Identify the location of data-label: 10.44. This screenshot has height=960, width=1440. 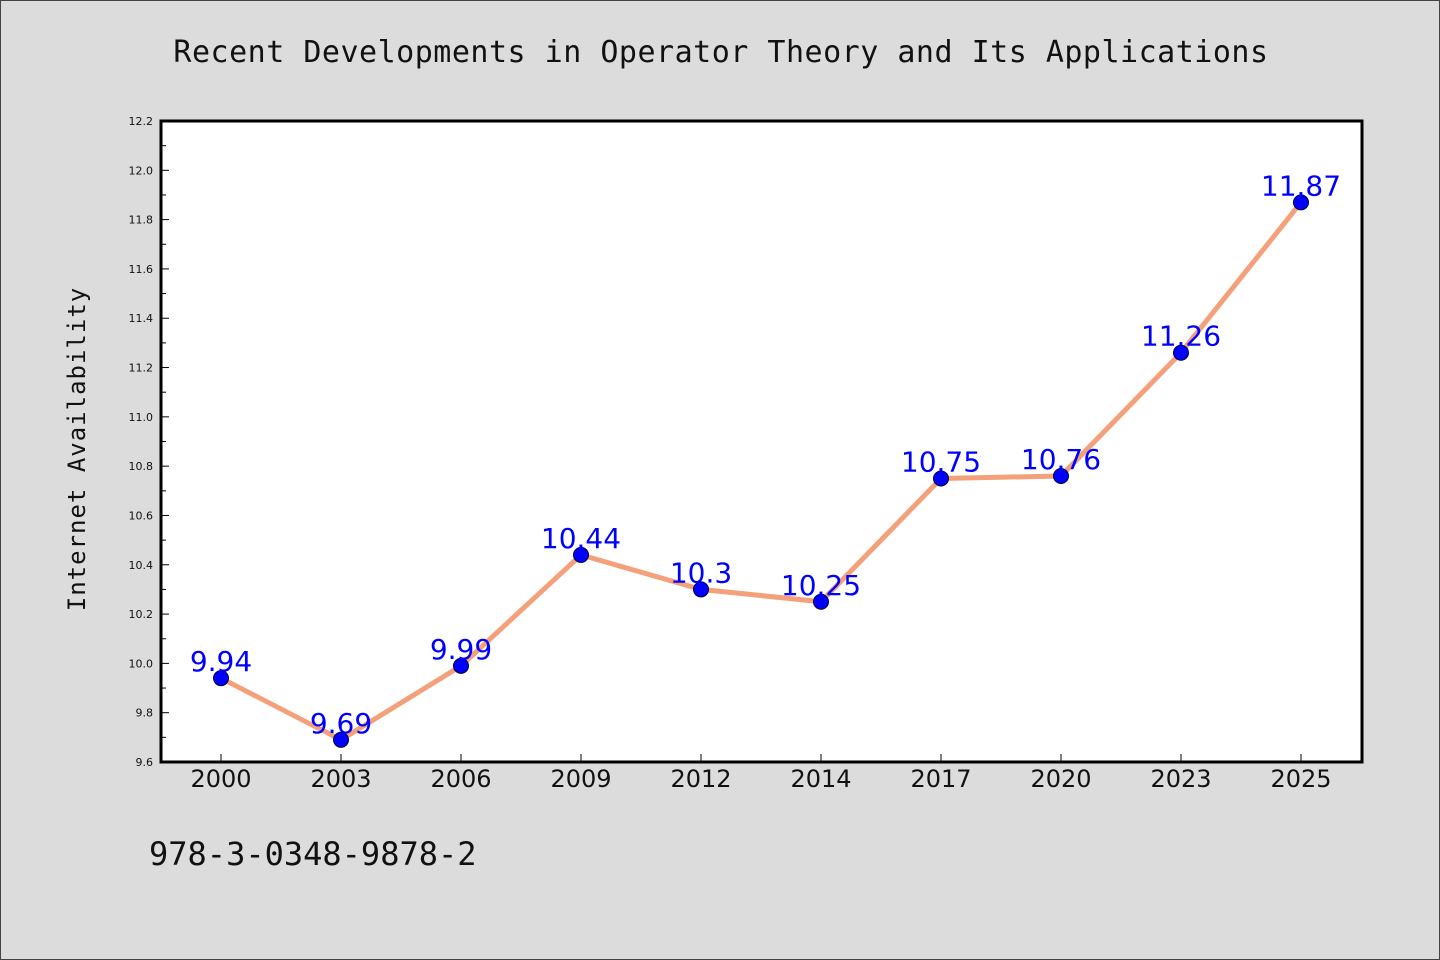
(581, 538).